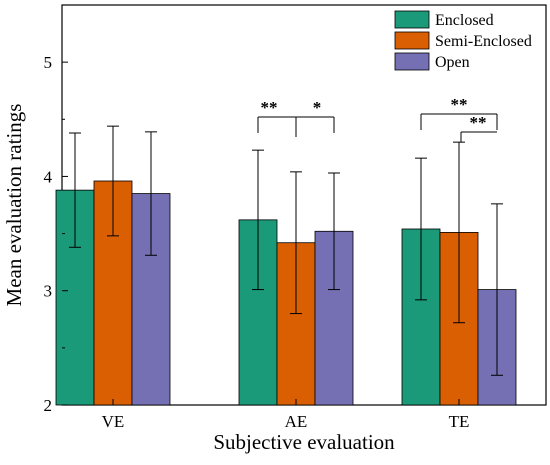 The image size is (550, 465). I want to click on y-axis-title: Mean evaluation ratings, so click(14, 205).